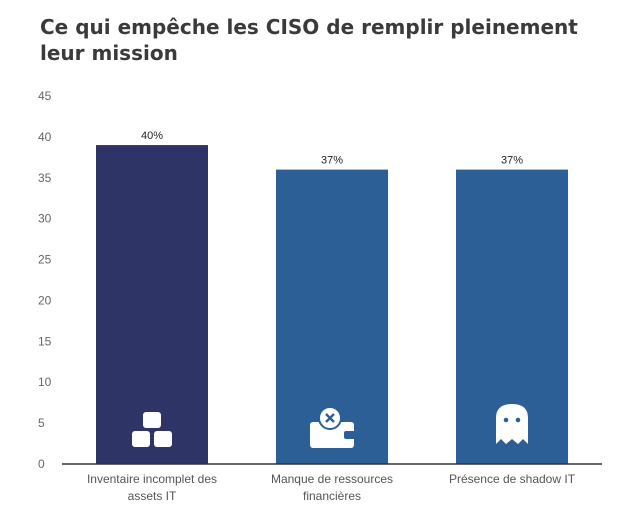 This screenshot has width=640, height=520. What do you see at coordinates (332, 479) in the screenshot?
I see `x-tick-label: Manque de ressources` at bounding box center [332, 479].